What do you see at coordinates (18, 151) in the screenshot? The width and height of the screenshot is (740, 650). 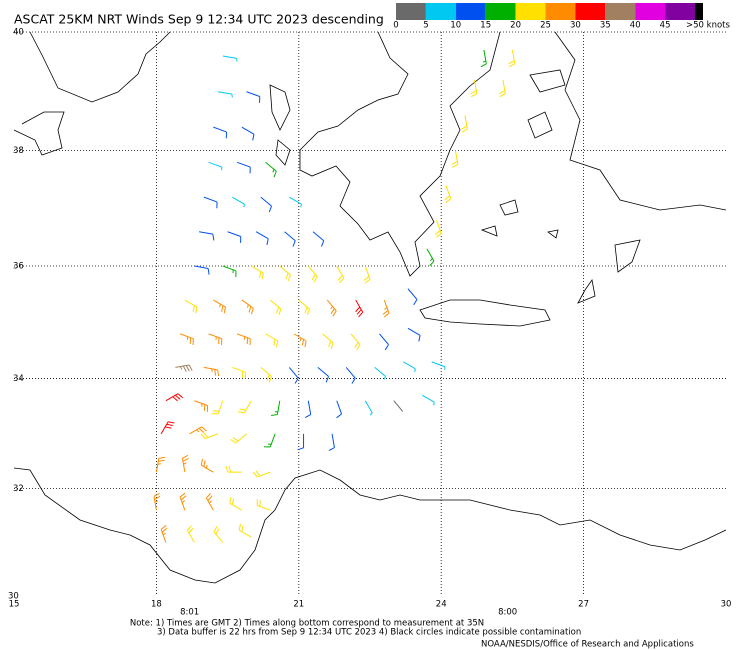 I see `lat-label: 38` at bounding box center [18, 151].